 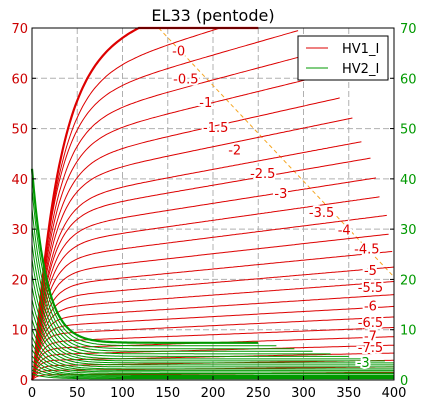 What do you see at coordinates (213, 393) in the screenshot?
I see `x-tick-label: 200` at bounding box center [213, 393].